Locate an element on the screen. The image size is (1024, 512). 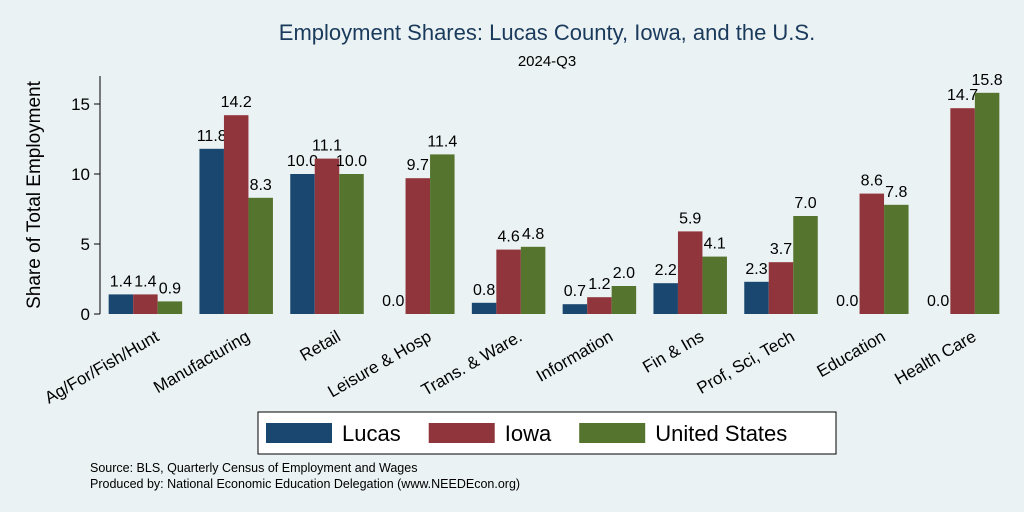
x-tick-label-0: Ag/For/Fish/Hunt is located at coordinates (101, 367).